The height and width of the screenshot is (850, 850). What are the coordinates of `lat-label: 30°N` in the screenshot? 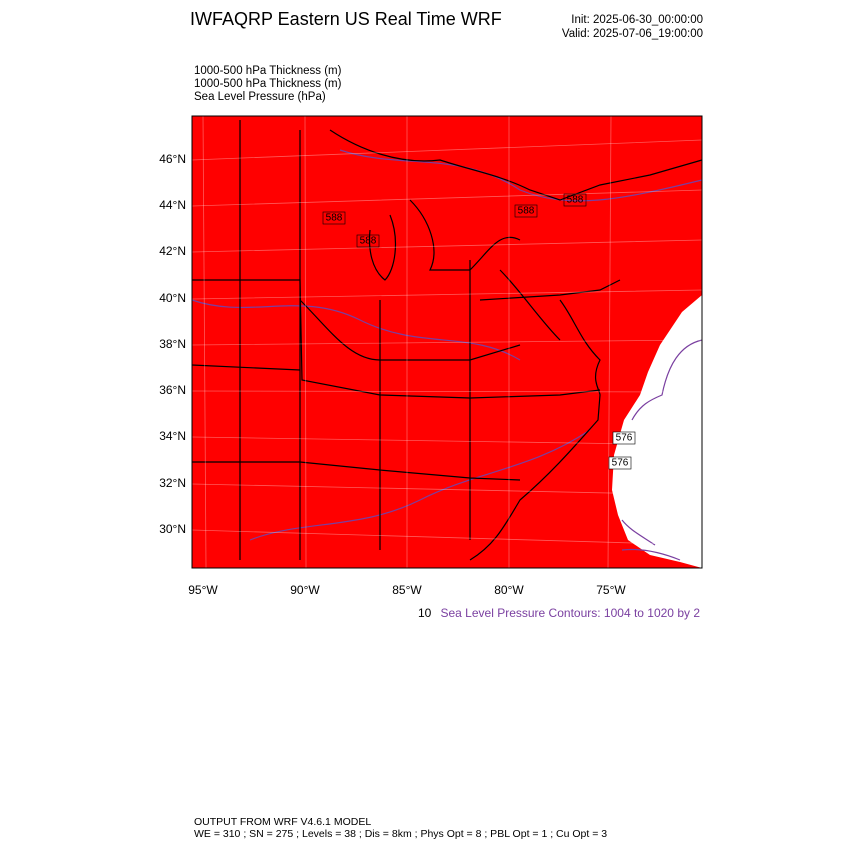 It's located at (172, 529).